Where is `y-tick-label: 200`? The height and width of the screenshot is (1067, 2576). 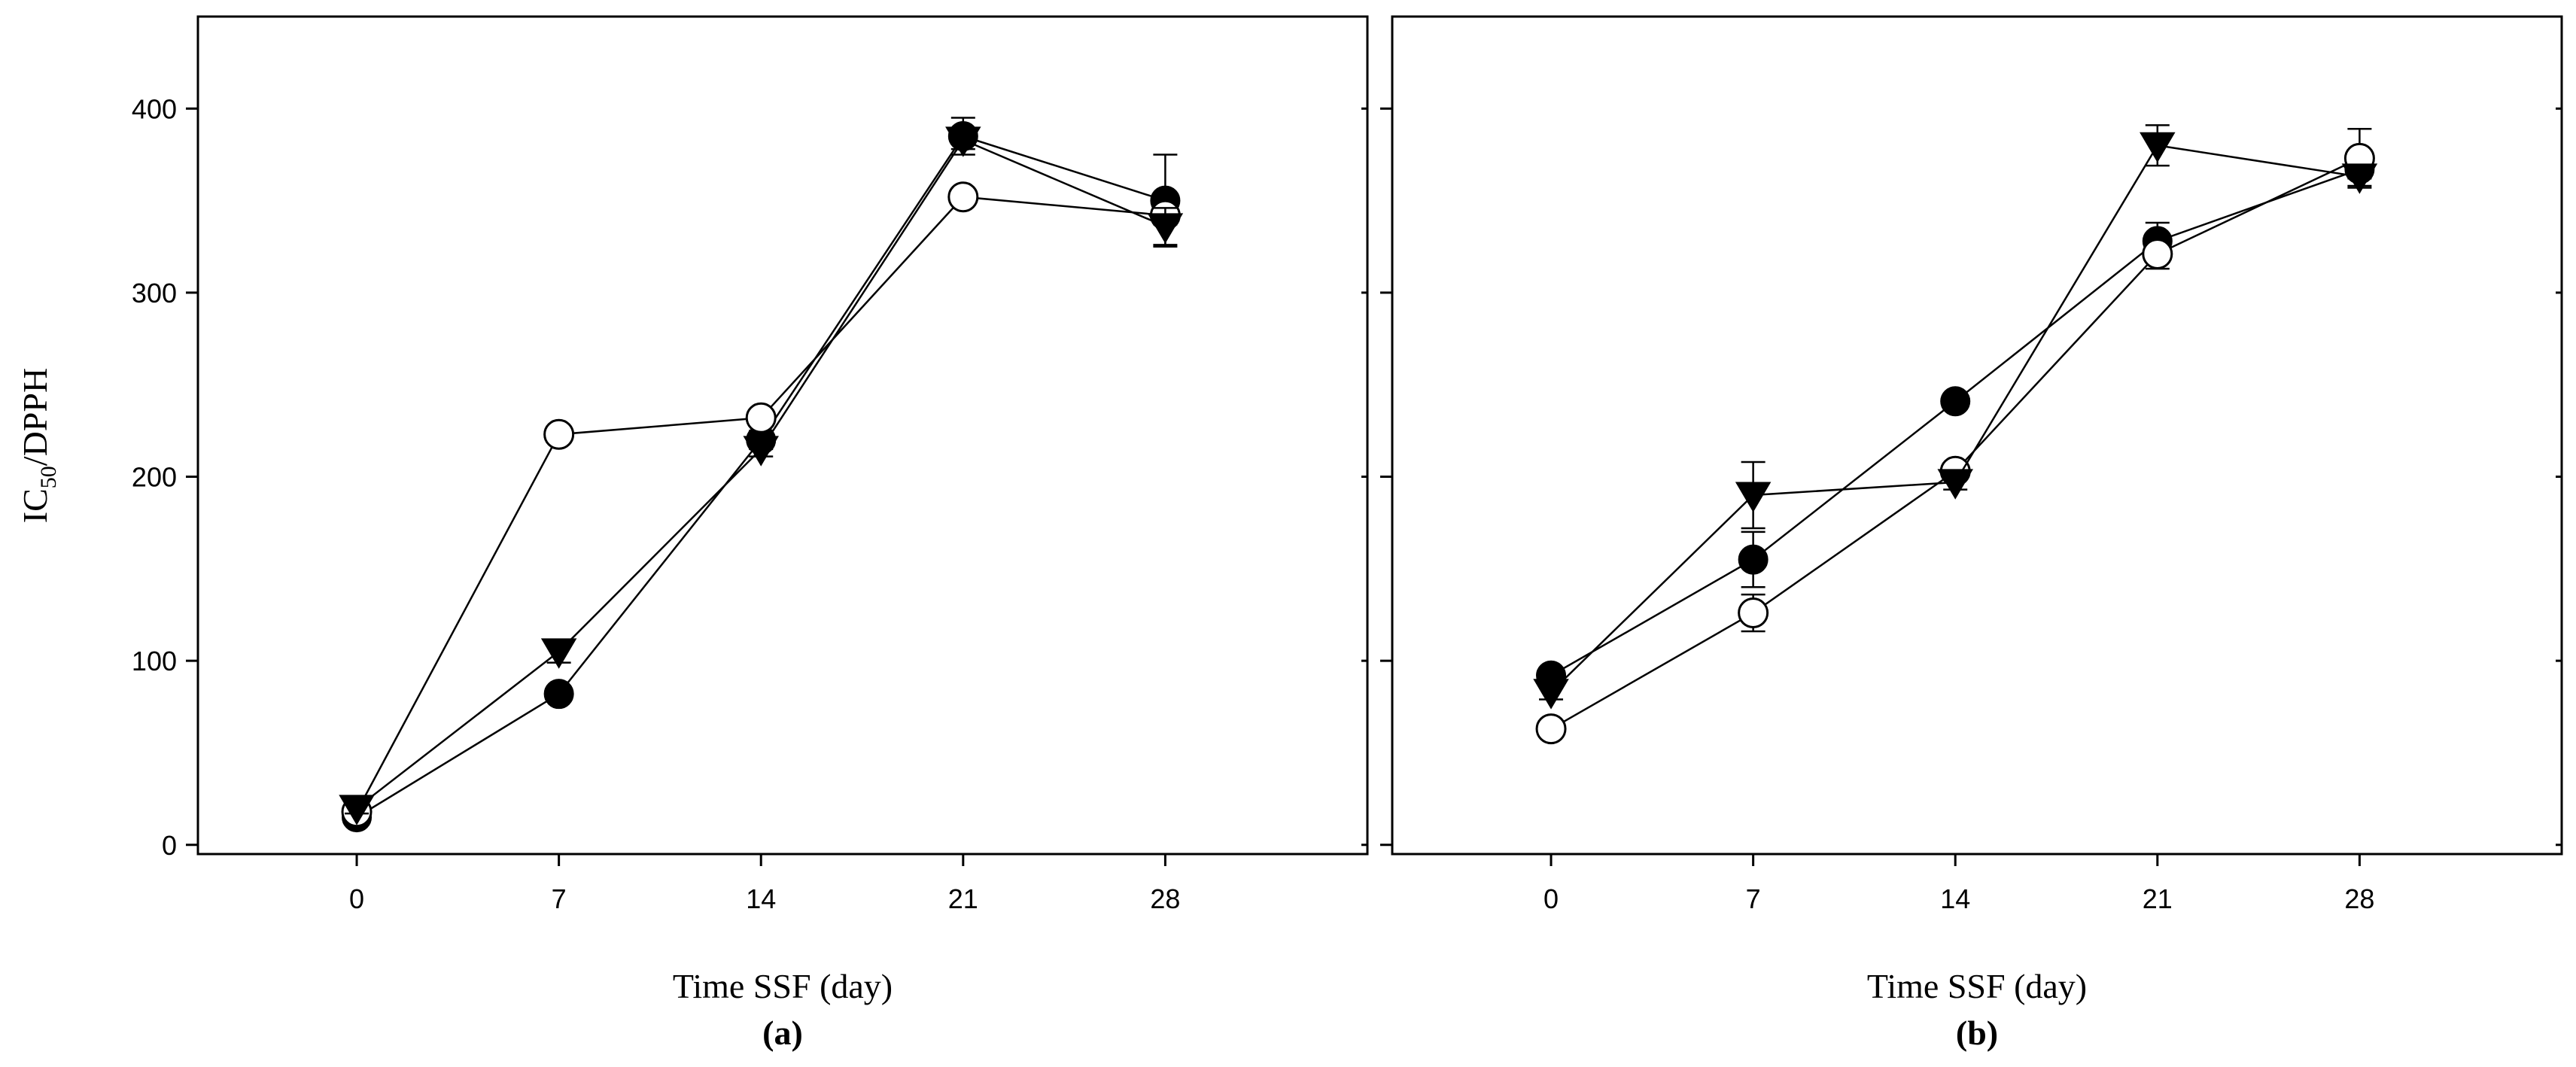 y-tick-label: 200 is located at coordinates (154, 478).